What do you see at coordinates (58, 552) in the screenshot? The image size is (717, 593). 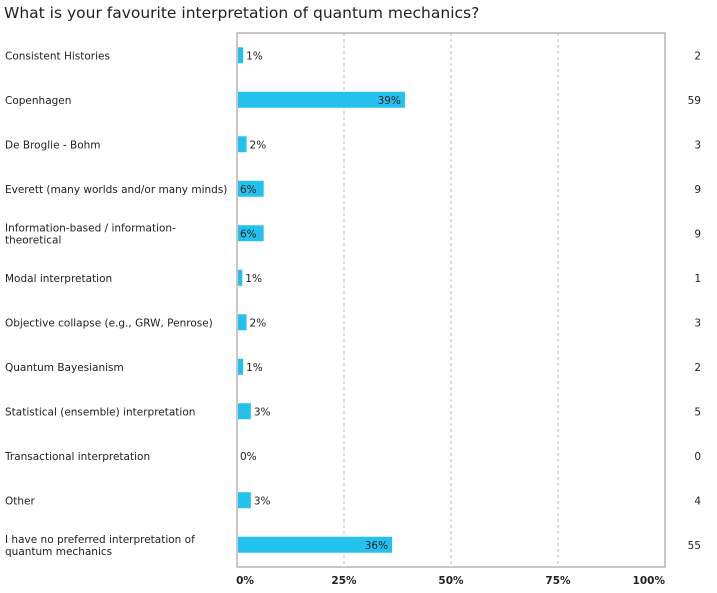 I see `category-label: quantum mechanics` at bounding box center [58, 552].